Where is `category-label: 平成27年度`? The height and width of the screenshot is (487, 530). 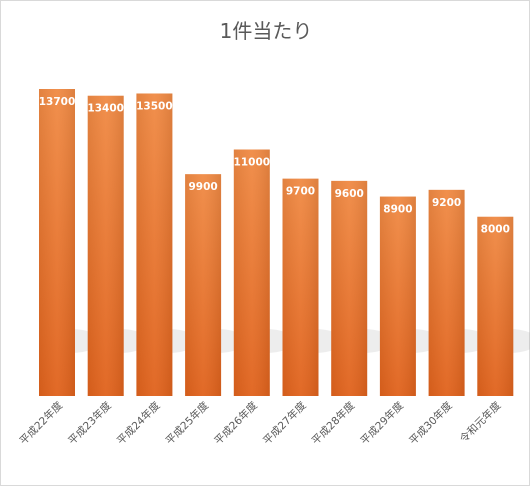
category-label: 平成27年度 is located at coordinates (284, 423).